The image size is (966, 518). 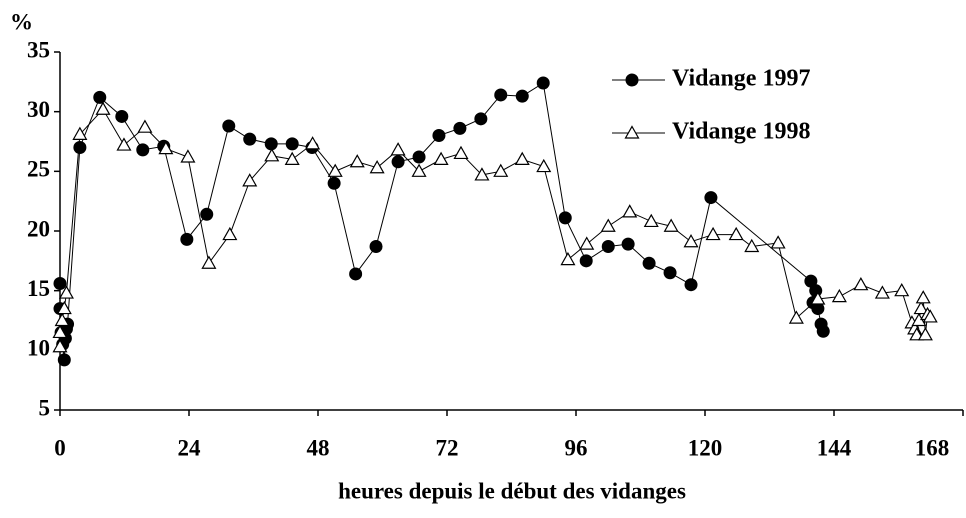 What do you see at coordinates (447, 447) in the screenshot?
I see `x-tick-label: 72` at bounding box center [447, 447].